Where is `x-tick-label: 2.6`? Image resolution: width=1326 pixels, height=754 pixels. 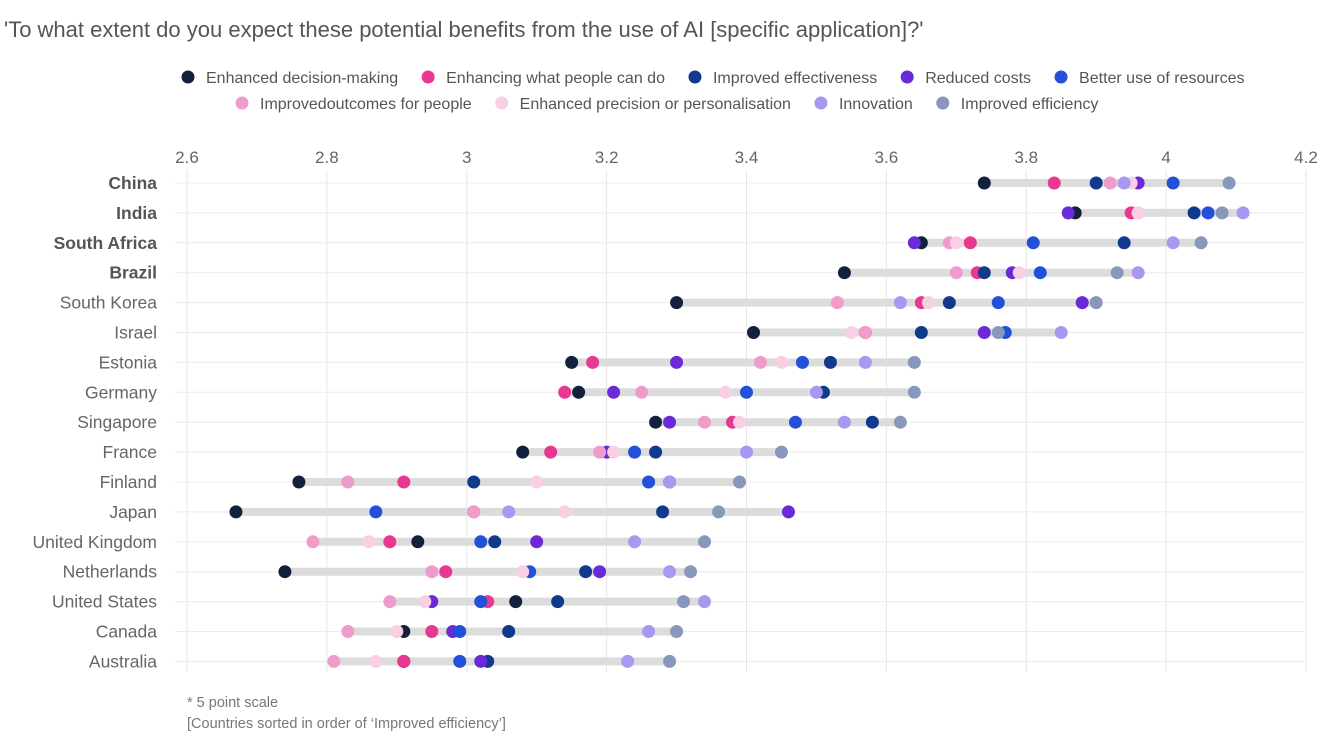 x-tick-label: 2.6 is located at coordinates (187, 157).